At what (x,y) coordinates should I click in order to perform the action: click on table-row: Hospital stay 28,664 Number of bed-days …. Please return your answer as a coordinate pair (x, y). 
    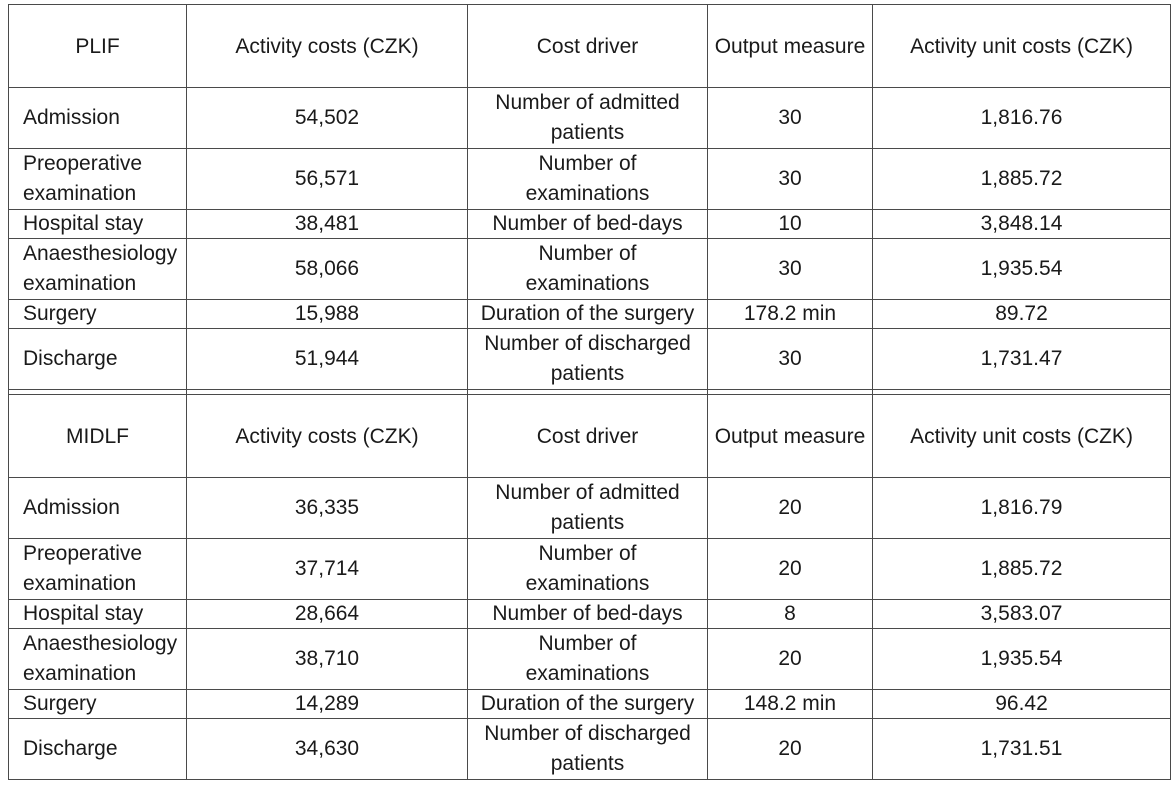
    Looking at the image, I should click on (589, 614).